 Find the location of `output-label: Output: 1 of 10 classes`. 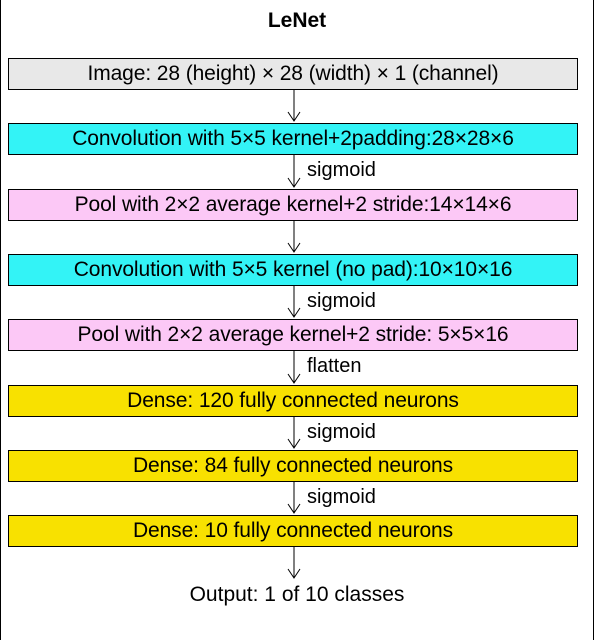

output-label: Output: 1 of 10 classes is located at coordinates (297, 594).